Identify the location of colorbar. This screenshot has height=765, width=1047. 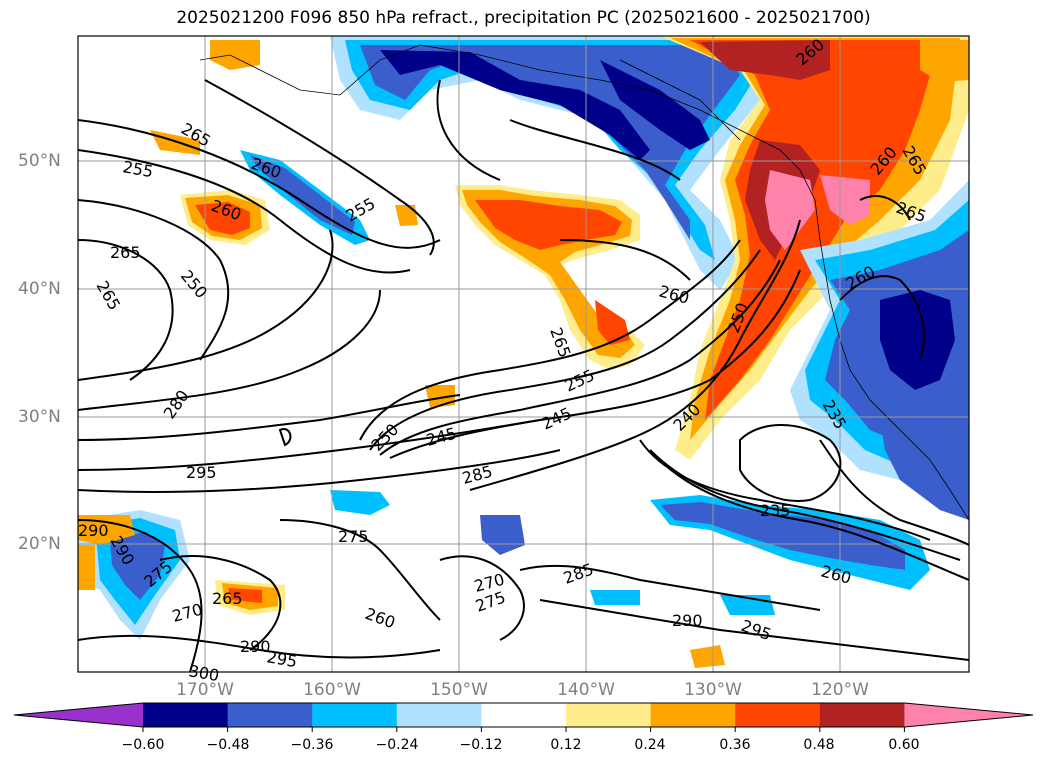
(523, 717).